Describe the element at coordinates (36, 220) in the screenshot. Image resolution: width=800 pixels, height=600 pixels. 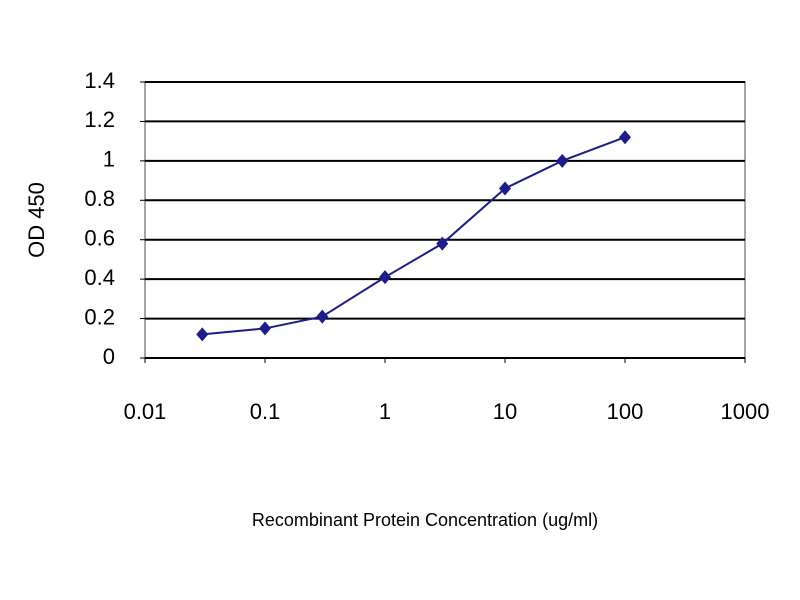
I see `y-axis-label: OD 450` at that location.